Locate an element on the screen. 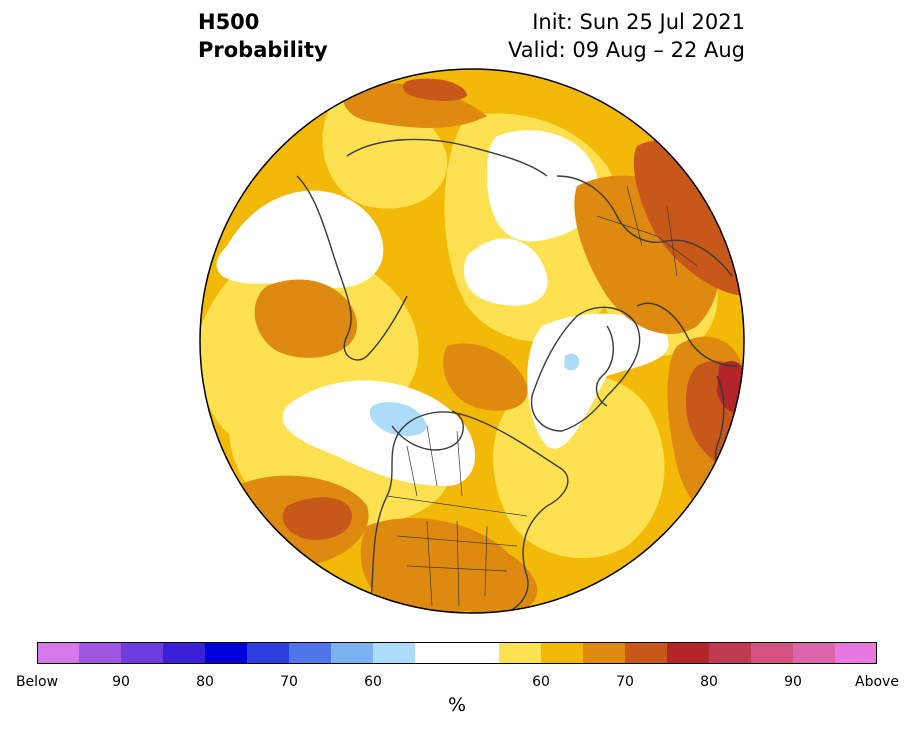 The image size is (915, 732). product-label: Probability is located at coordinates (263, 50).